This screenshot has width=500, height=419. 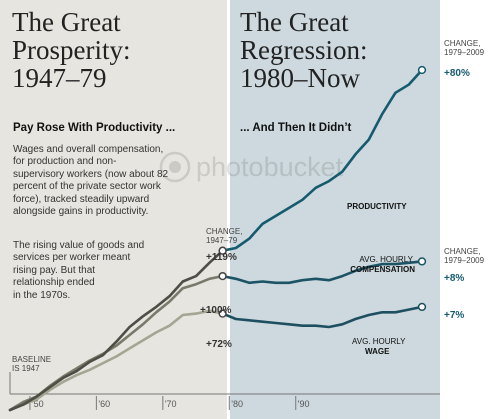 I want to click on change-1979-2009-header-middle-line-1: CHANGE,, so click(x=462, y=251).